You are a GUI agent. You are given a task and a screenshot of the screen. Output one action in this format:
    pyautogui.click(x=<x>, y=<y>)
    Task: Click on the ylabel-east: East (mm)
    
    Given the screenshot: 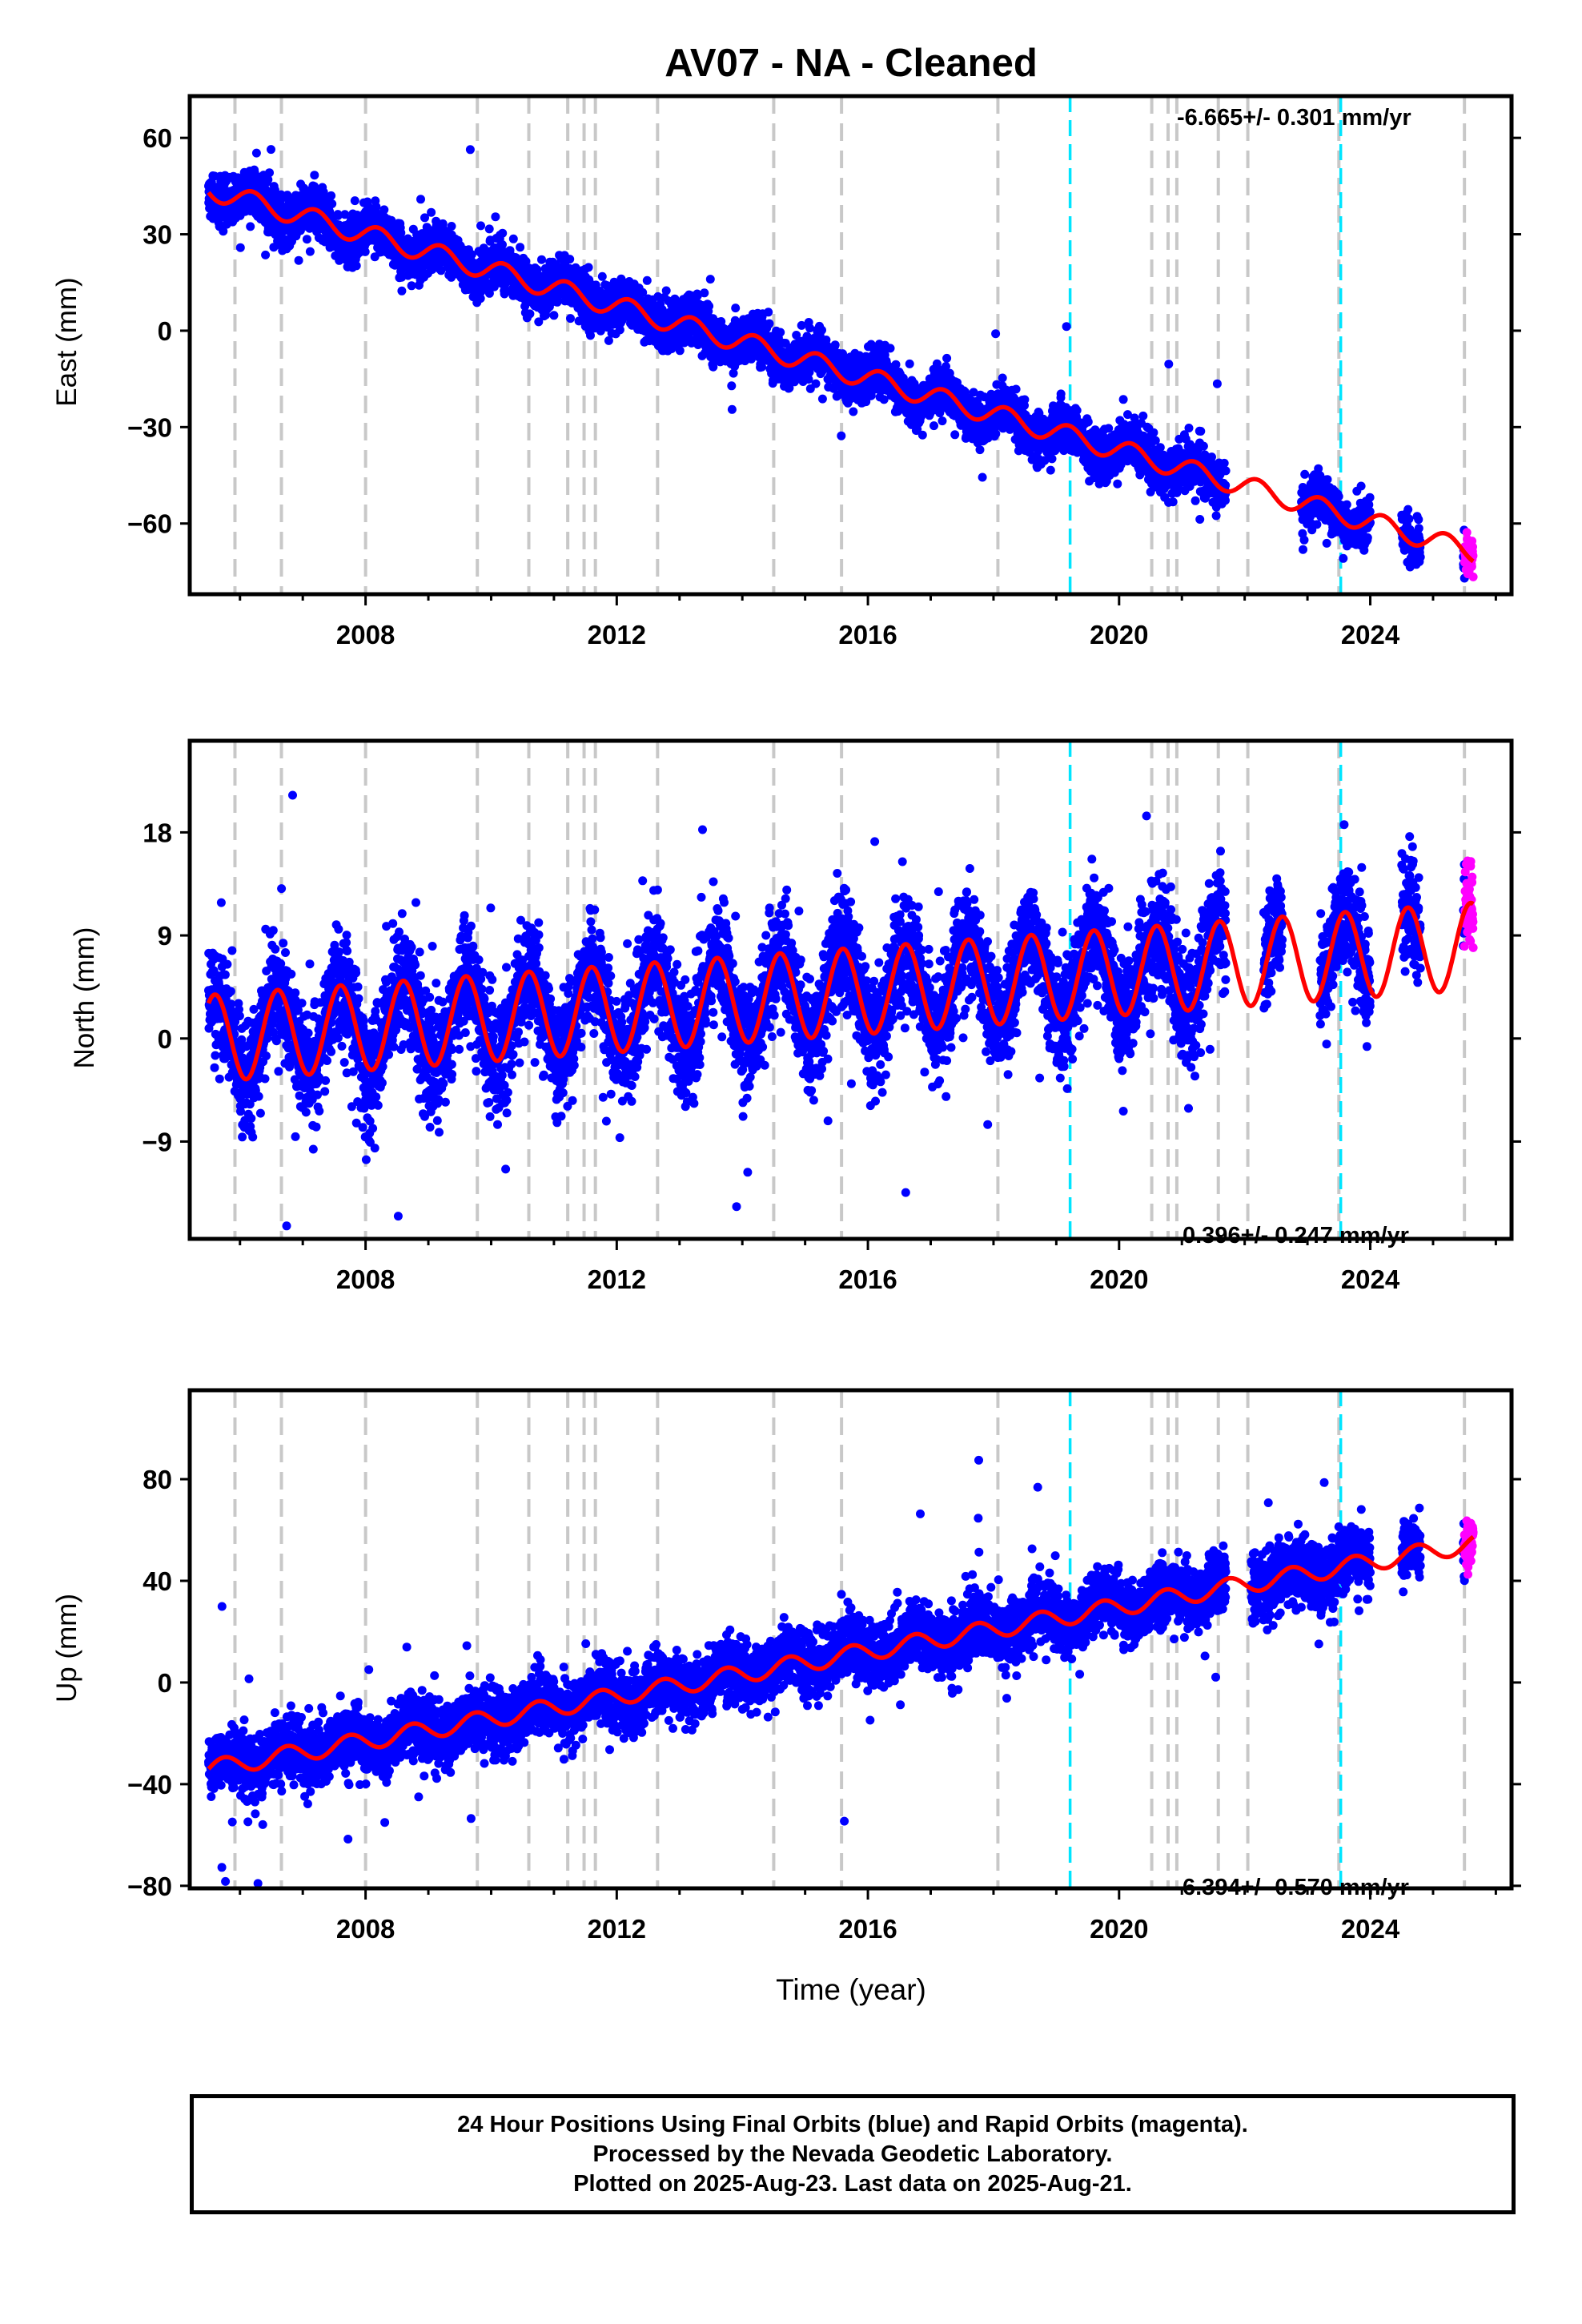 What is the action you would take?
    pyautogui.click(x=66, y=341)
    